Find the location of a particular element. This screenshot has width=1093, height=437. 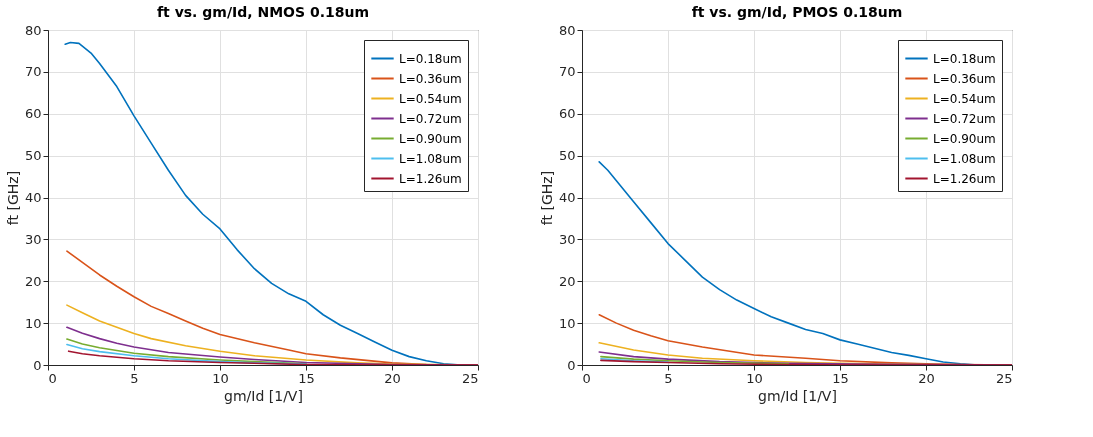

chart-title: ft vs. gm/Id, PMOS 0.18um is located at coordinates (797, 12).